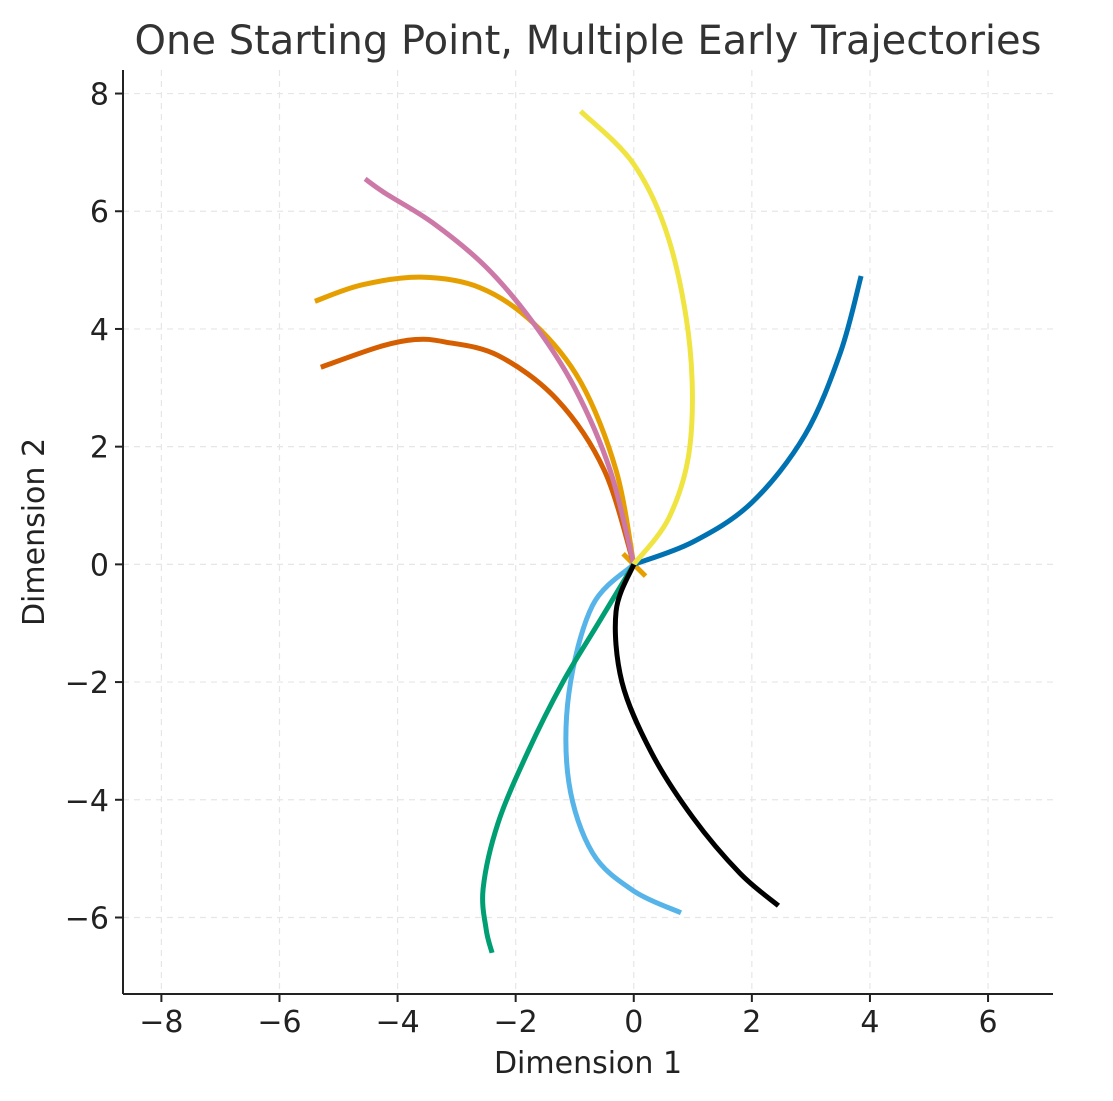 This screenshot has width=1113, height=1101. What do you see at coordinates (161, 1022) in the screenshot?
I see `x-tick-label-0: −8` at bounding box center [161, 1022].